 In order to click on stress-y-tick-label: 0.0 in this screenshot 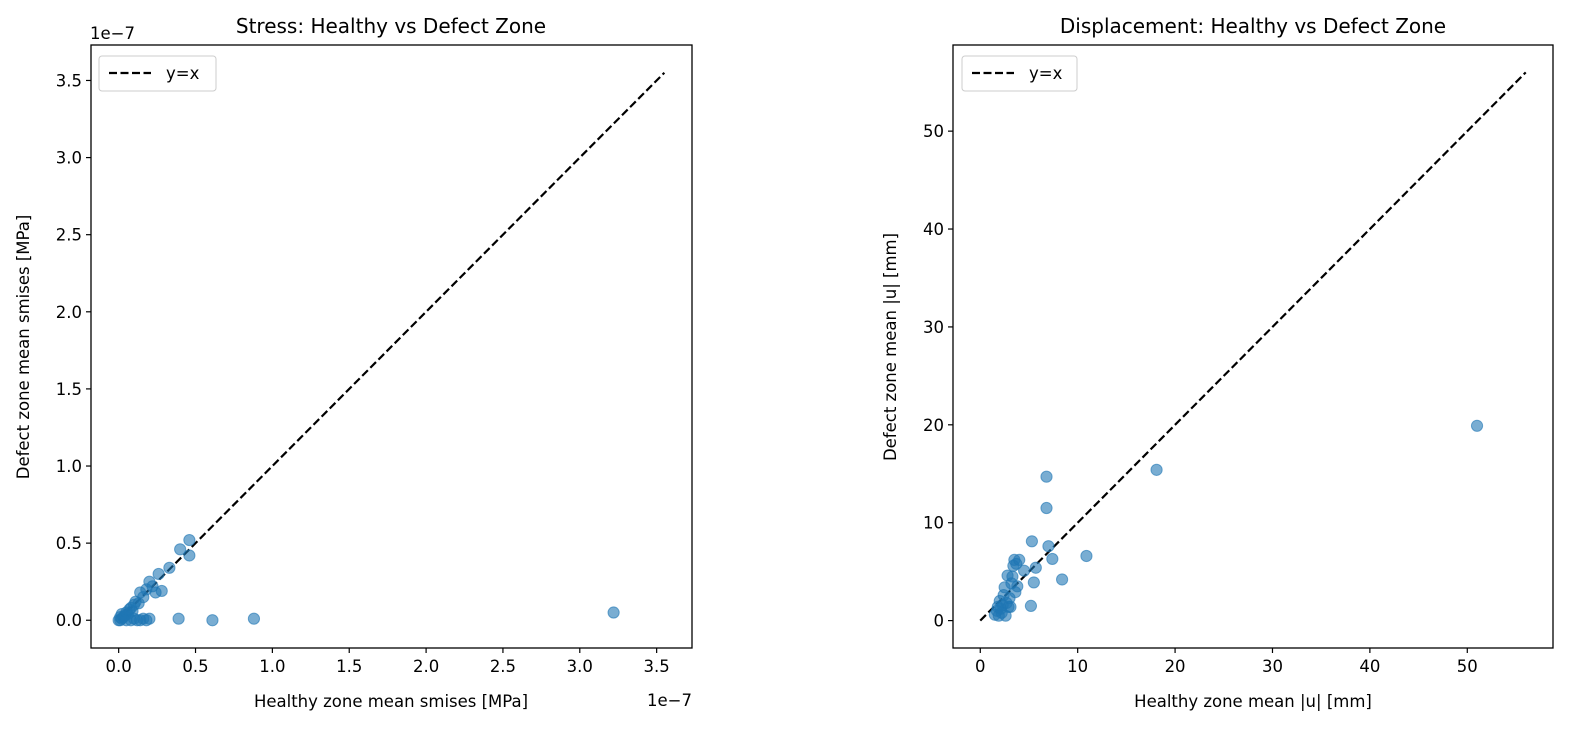, I will do `click(69, 620)`.